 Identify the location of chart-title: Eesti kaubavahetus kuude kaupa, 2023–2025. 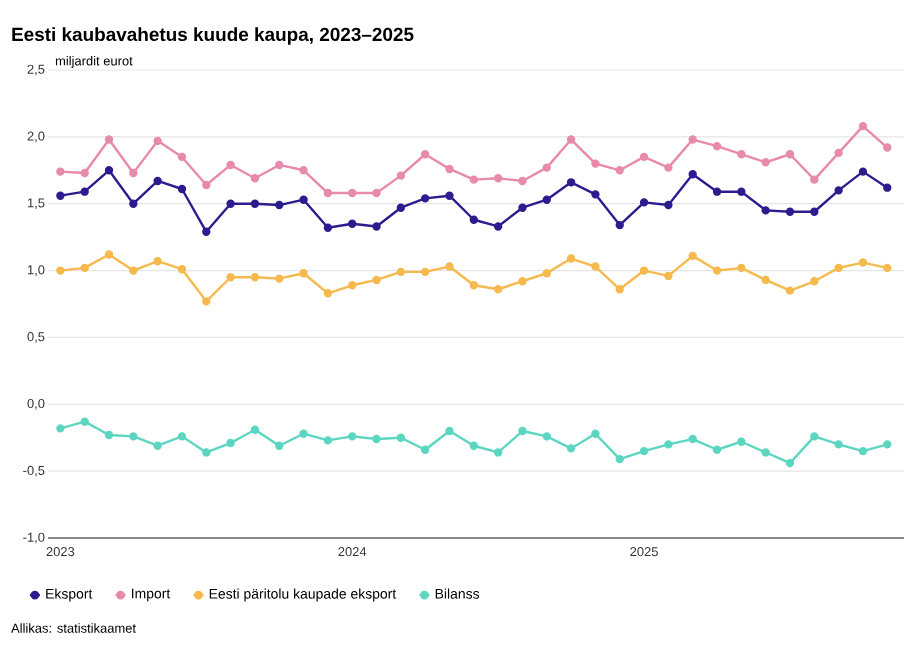
(213, 36).